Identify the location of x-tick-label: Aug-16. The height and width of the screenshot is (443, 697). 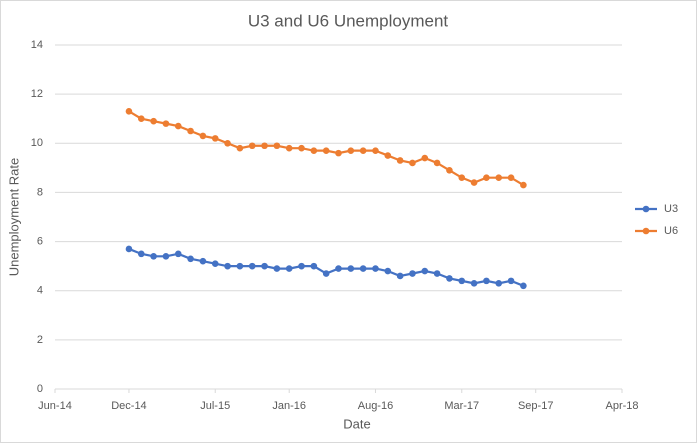
(375, 406).